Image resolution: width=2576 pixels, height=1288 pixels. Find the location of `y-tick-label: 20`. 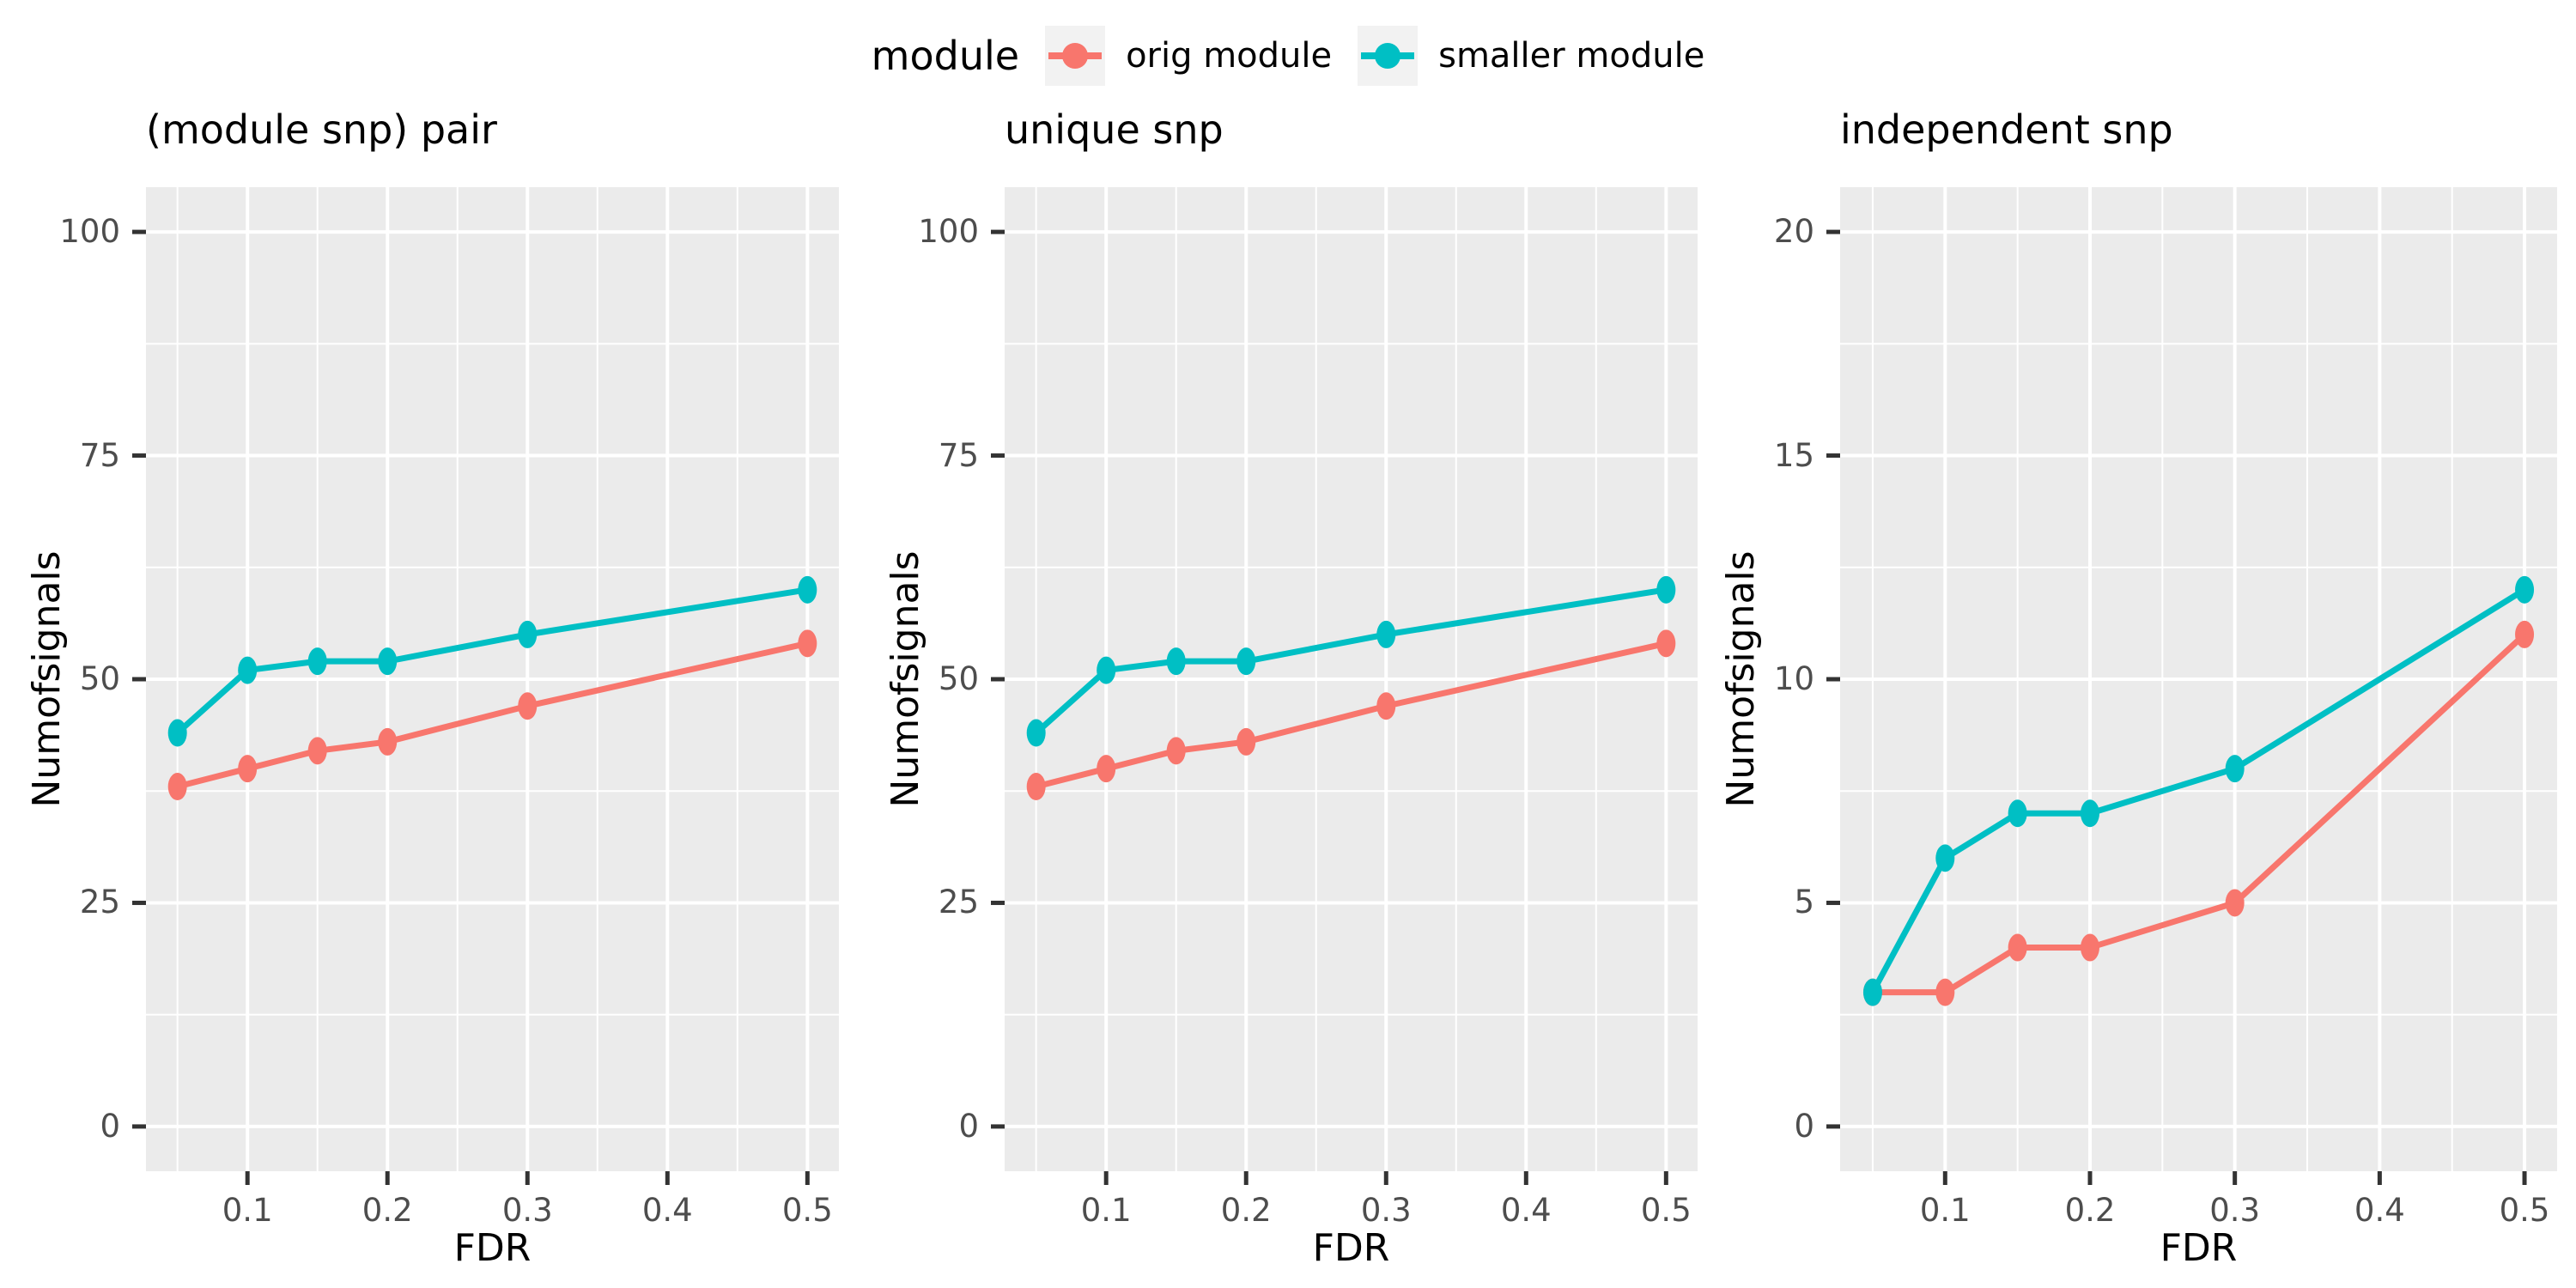

y-tick-label: 20 is located at coordinates (1793, 232).